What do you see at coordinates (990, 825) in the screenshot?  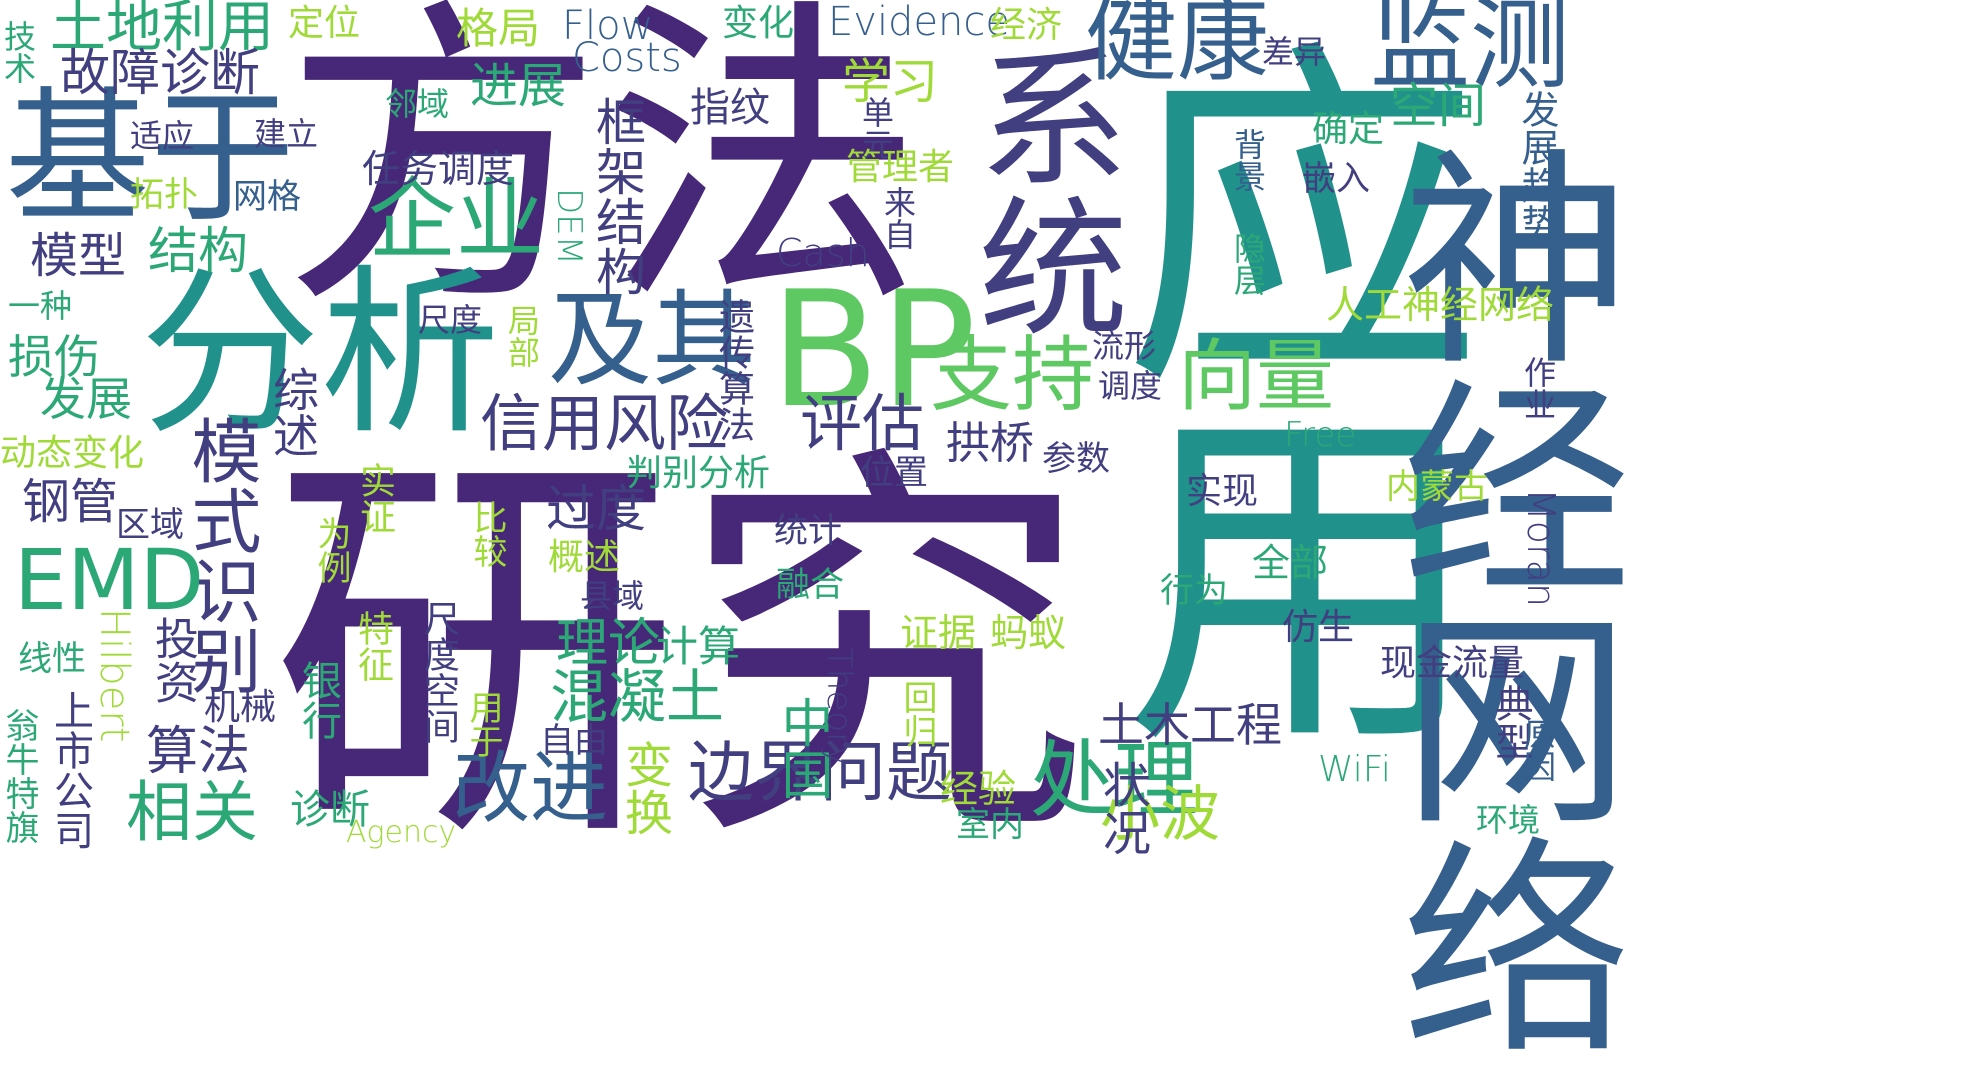 I see `word-shinei: 室内` at bounding box center [990, 825].